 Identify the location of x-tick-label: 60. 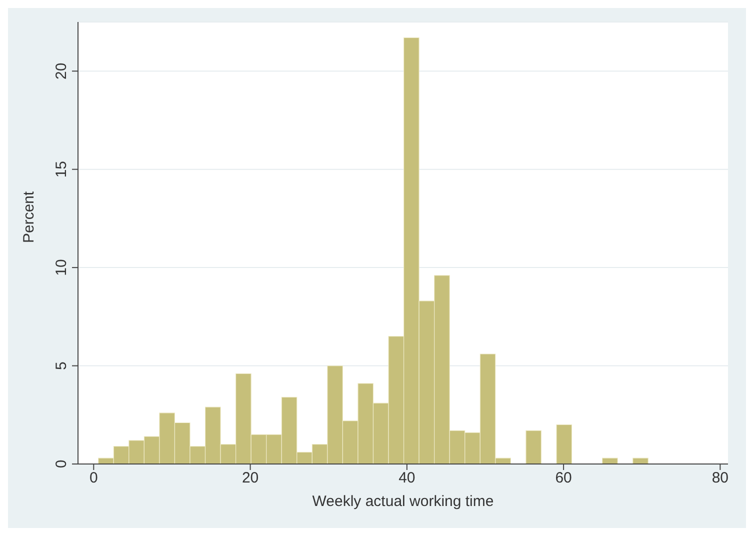
(563, 478).